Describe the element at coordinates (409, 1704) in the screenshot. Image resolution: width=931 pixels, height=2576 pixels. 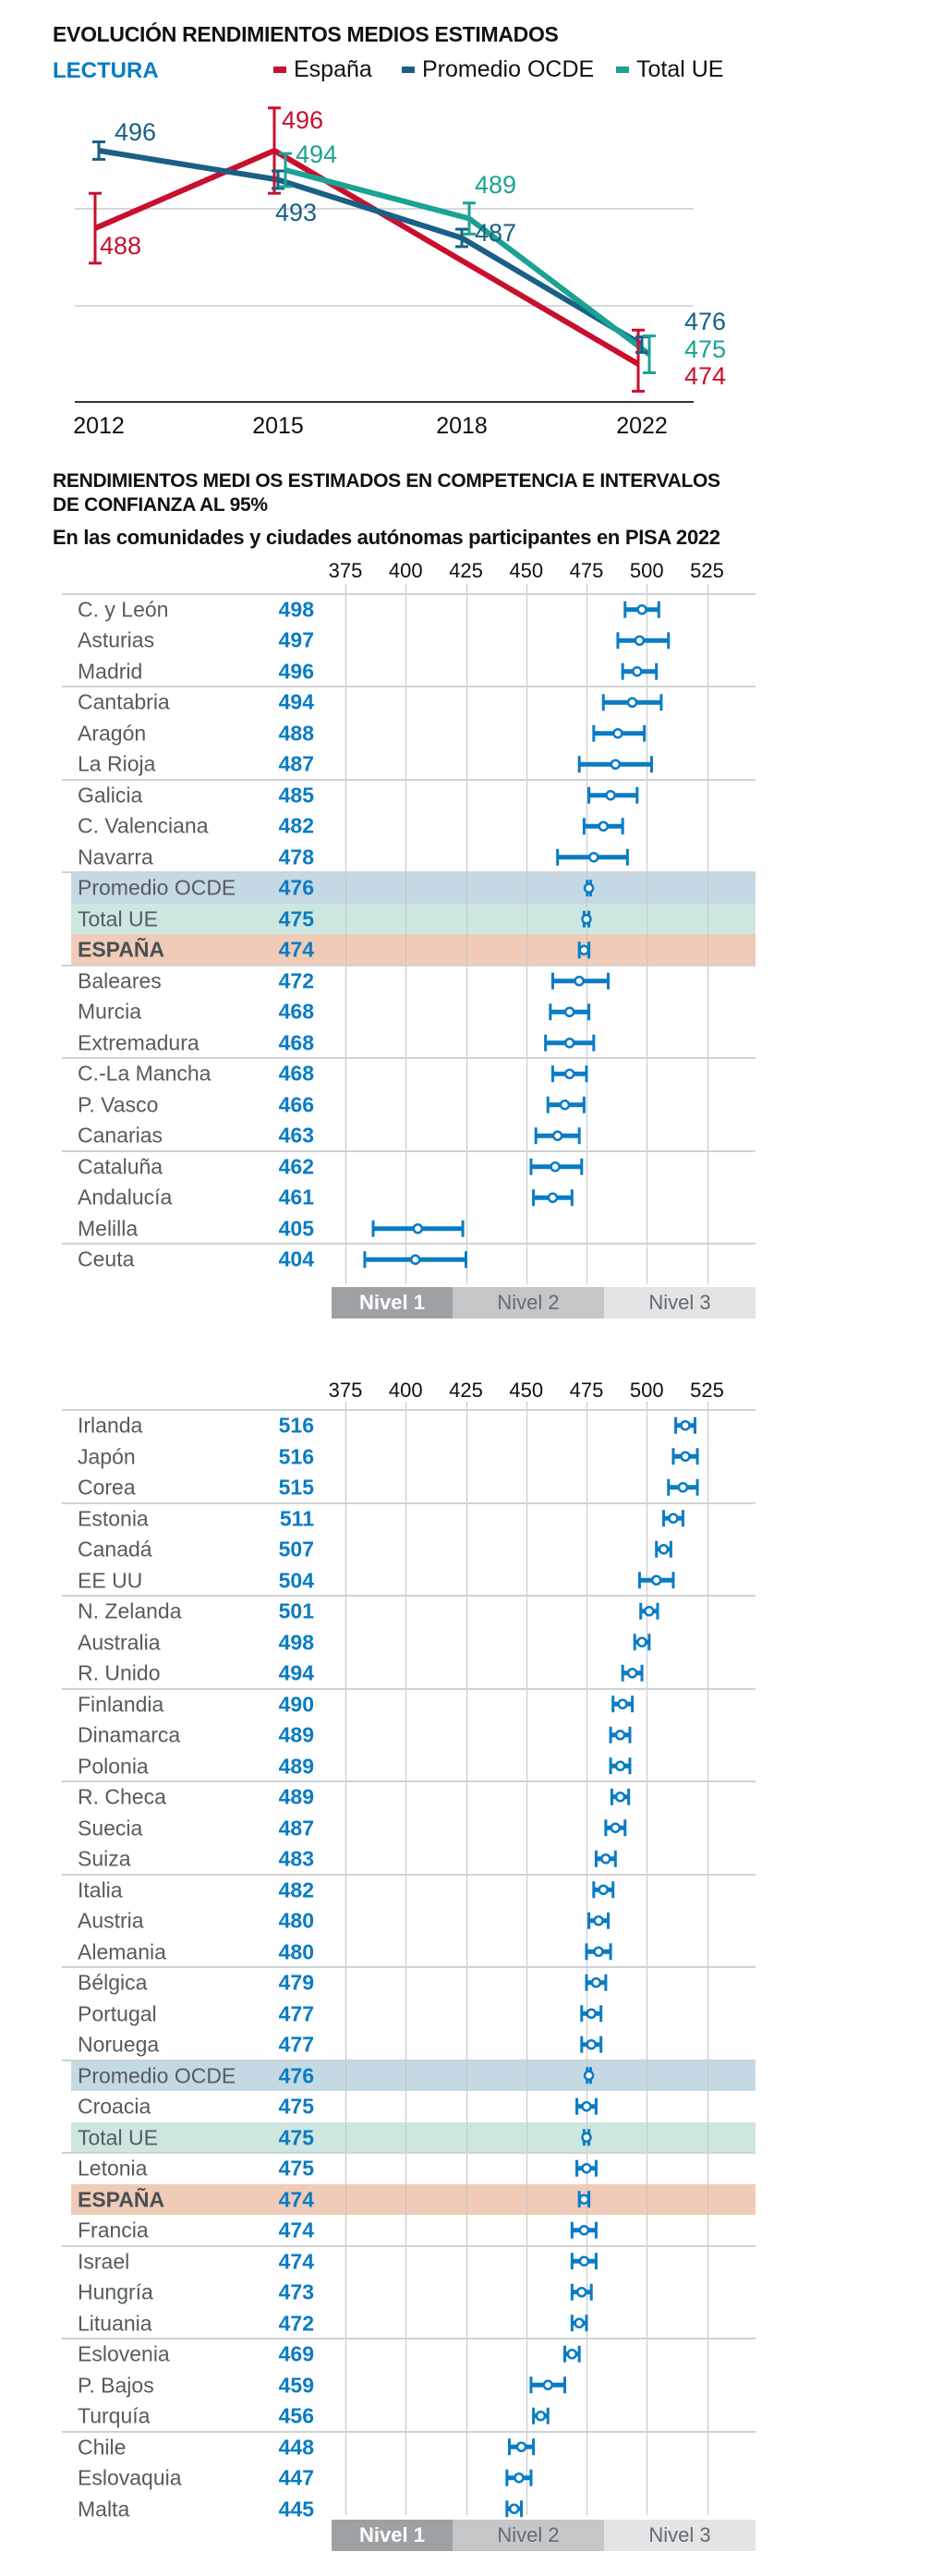
I see `row-labels: Finlandia 490` at that location.